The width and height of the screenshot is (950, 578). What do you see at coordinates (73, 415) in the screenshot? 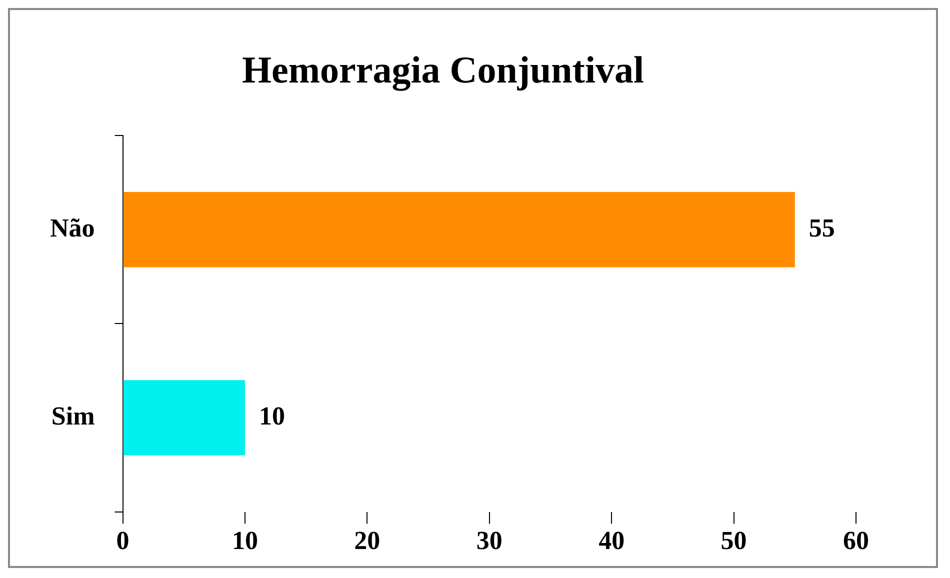
I see `y-tick-label: Sim` at bounding box center [73, 415].